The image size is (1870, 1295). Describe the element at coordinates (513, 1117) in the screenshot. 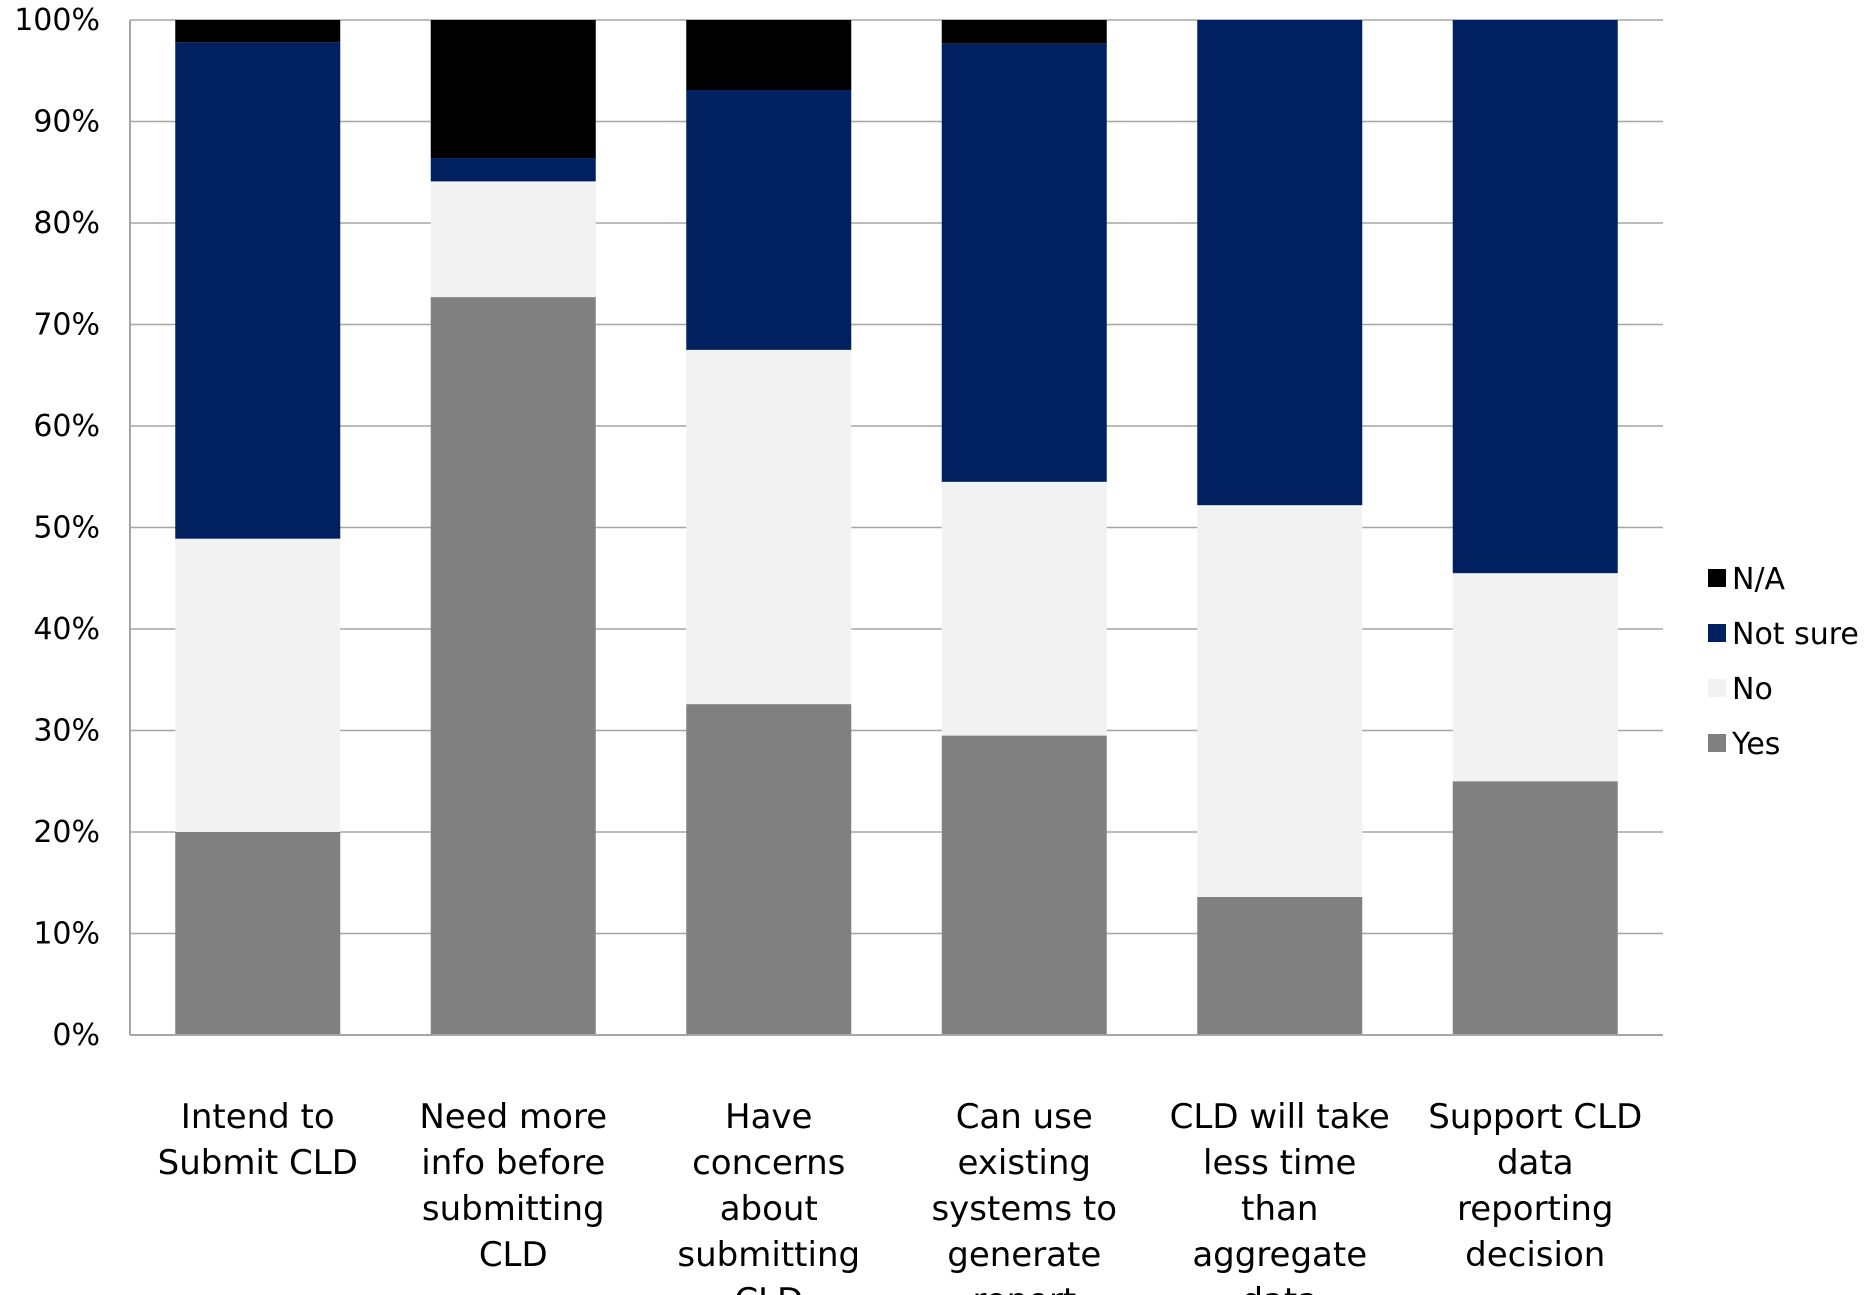

I see `category-label-line: Need more` at that location.